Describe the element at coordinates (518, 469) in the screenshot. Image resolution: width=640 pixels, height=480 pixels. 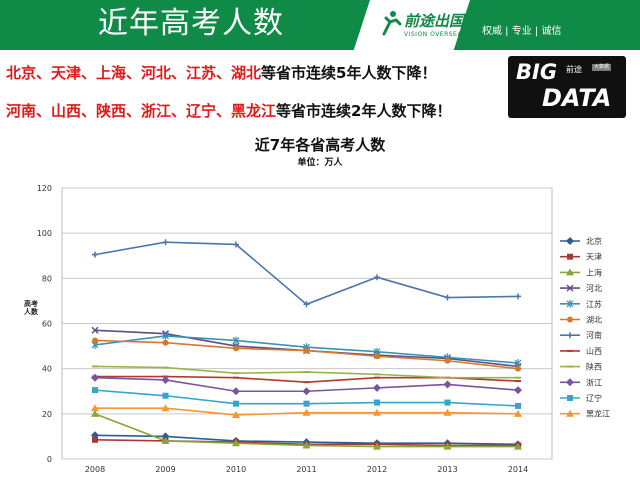
I see `x-tick-label: 2014` at that location.